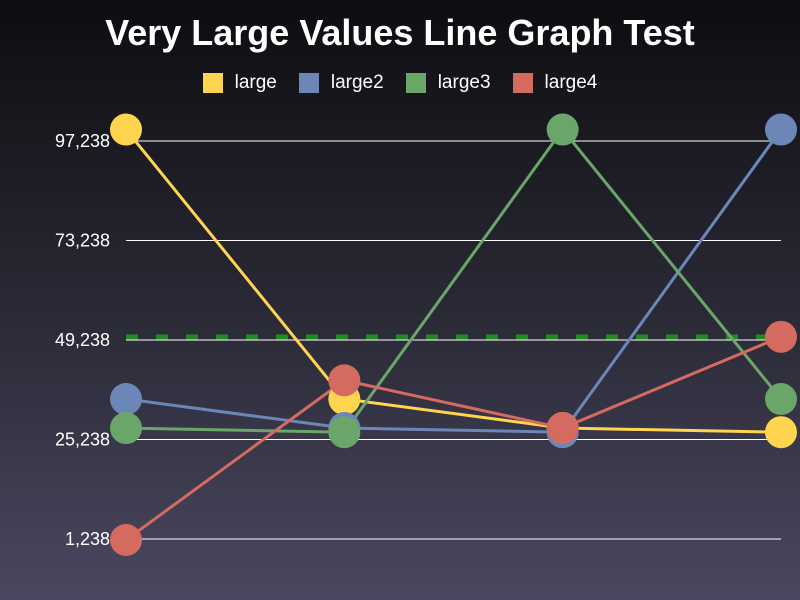 The image size is (800, 600). Describe the element at coordinates (357, 82) in the screenshot. I see `legend-label-large2: large2` at that location.